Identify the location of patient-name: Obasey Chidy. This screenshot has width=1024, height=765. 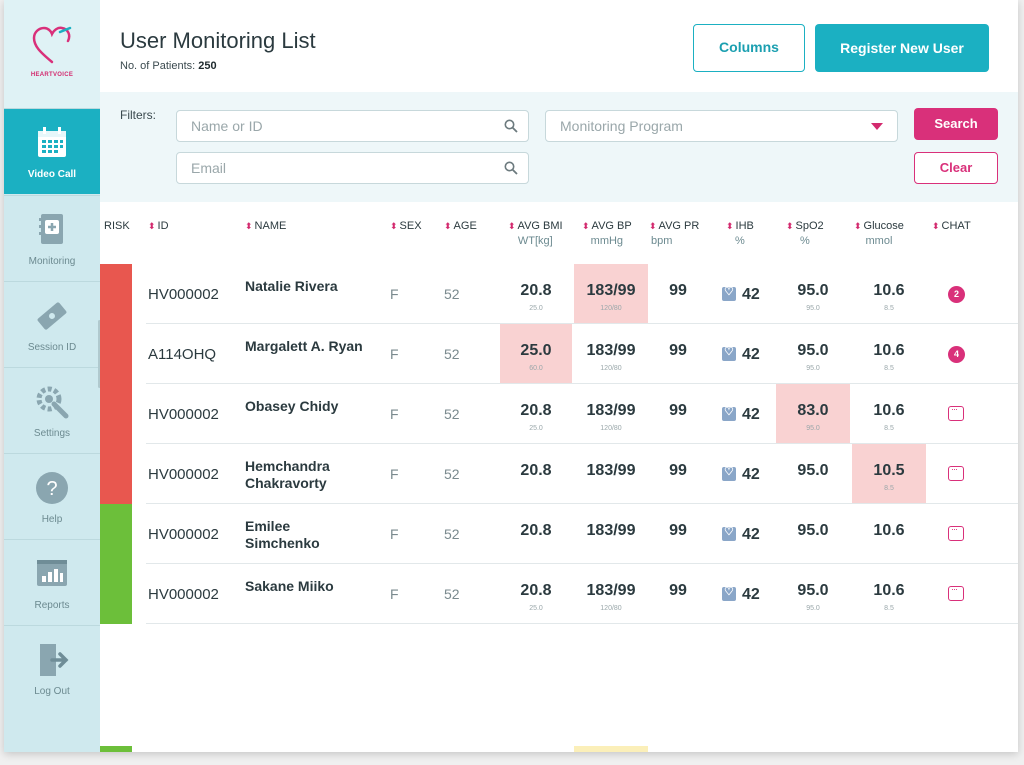
(292, 406).